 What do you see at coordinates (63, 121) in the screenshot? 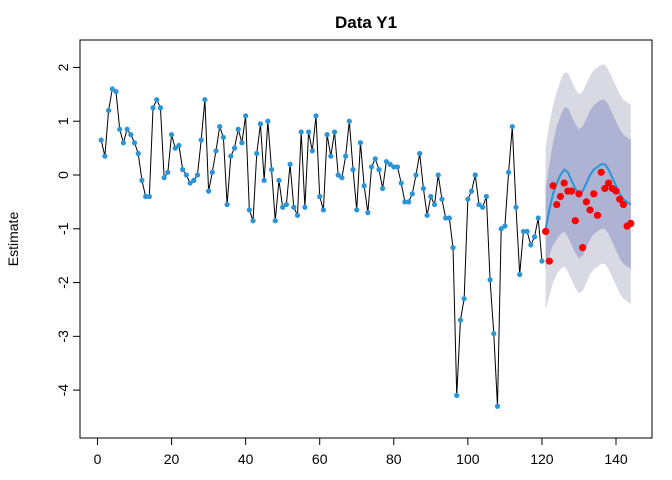
I see `y-tick-label: 1` at bounding box center [63, 121].